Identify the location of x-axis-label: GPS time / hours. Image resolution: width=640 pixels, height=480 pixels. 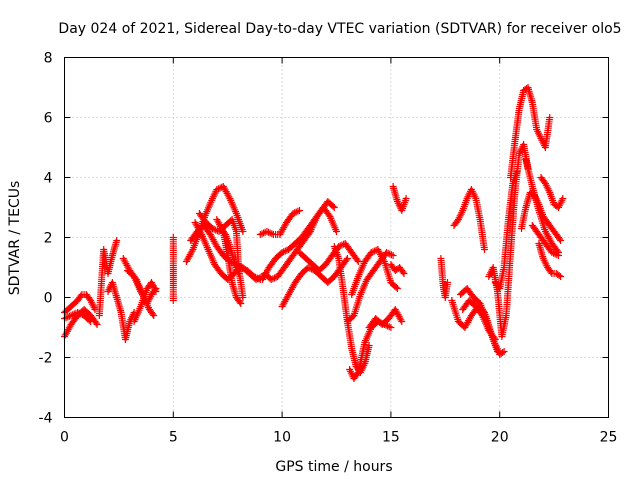
(333, 467).